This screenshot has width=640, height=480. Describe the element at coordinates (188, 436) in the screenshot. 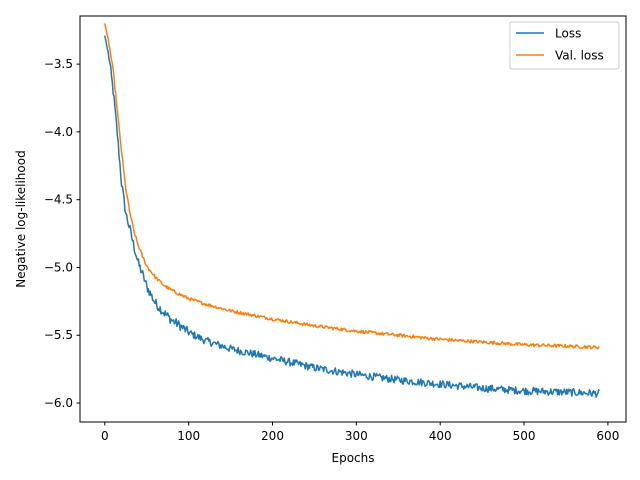

I see `x-tick-label: 100` at that location.